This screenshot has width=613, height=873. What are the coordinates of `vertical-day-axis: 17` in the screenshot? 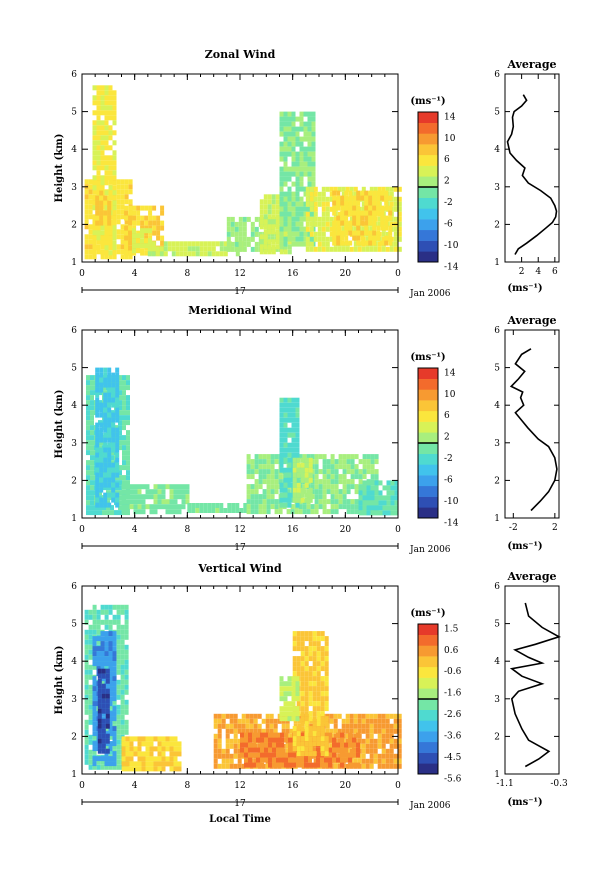 It's located at (240, 804).